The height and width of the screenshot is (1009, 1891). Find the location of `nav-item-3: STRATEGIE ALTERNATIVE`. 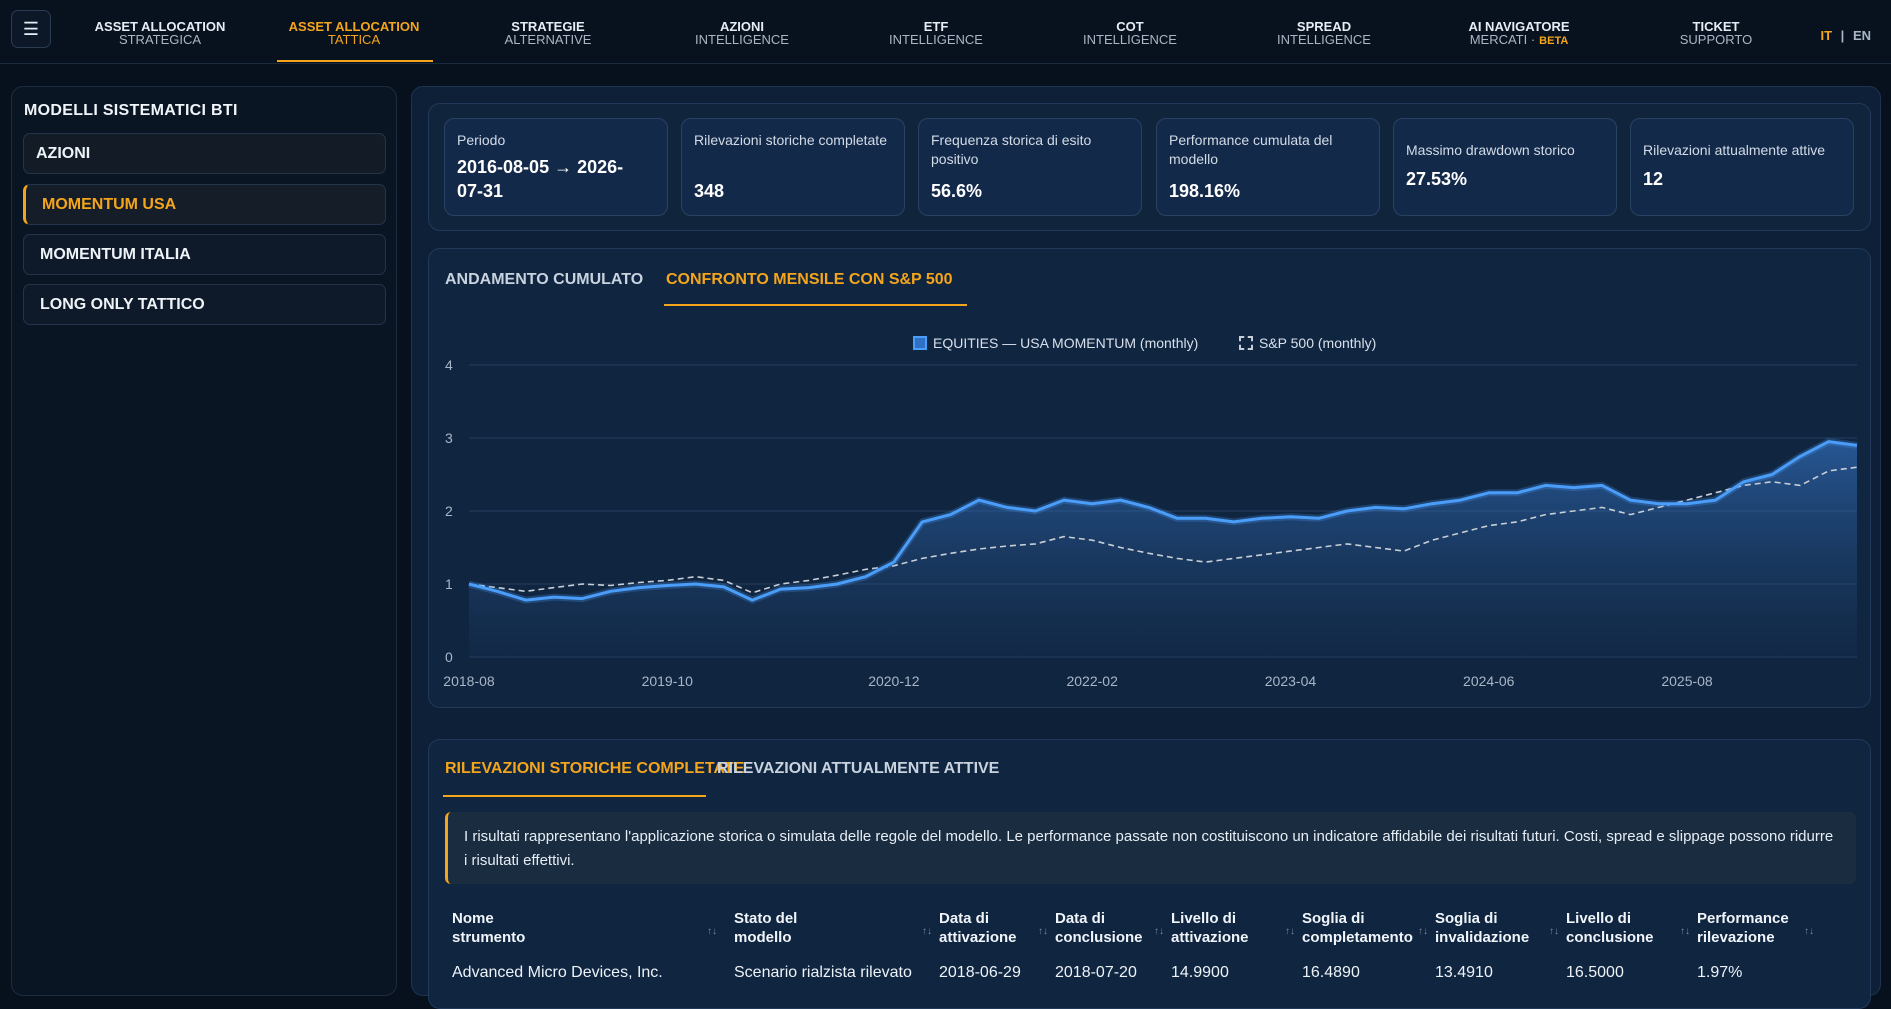

nav-item-3: STRATEGIE ALTERNATIVE is located at coordinates (548, 33).